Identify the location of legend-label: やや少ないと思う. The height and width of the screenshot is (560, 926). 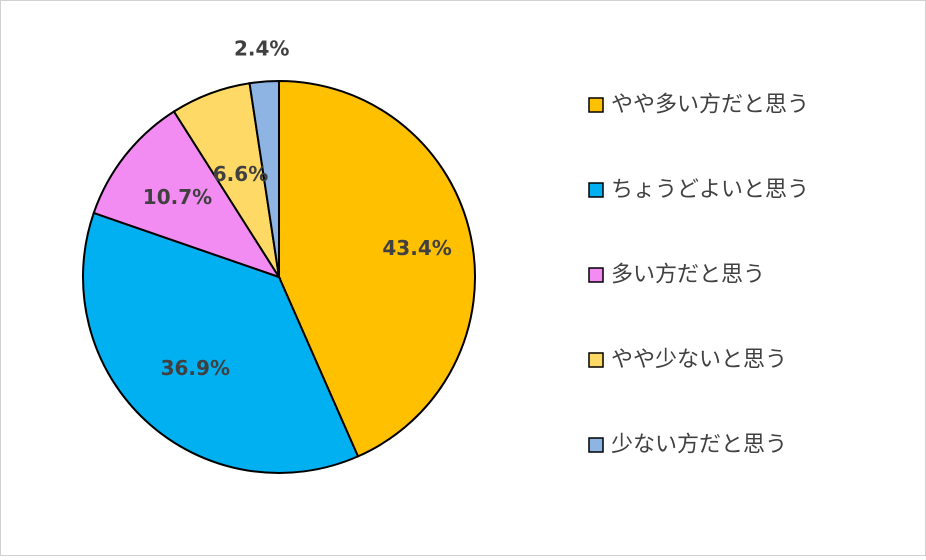
(699, 360).